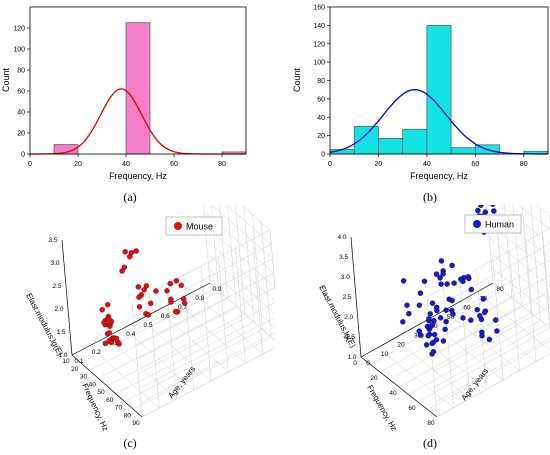 This screenshot has width=550, height=455. I want to click on x-tick-label-b-2: 40, so click(427, 164).